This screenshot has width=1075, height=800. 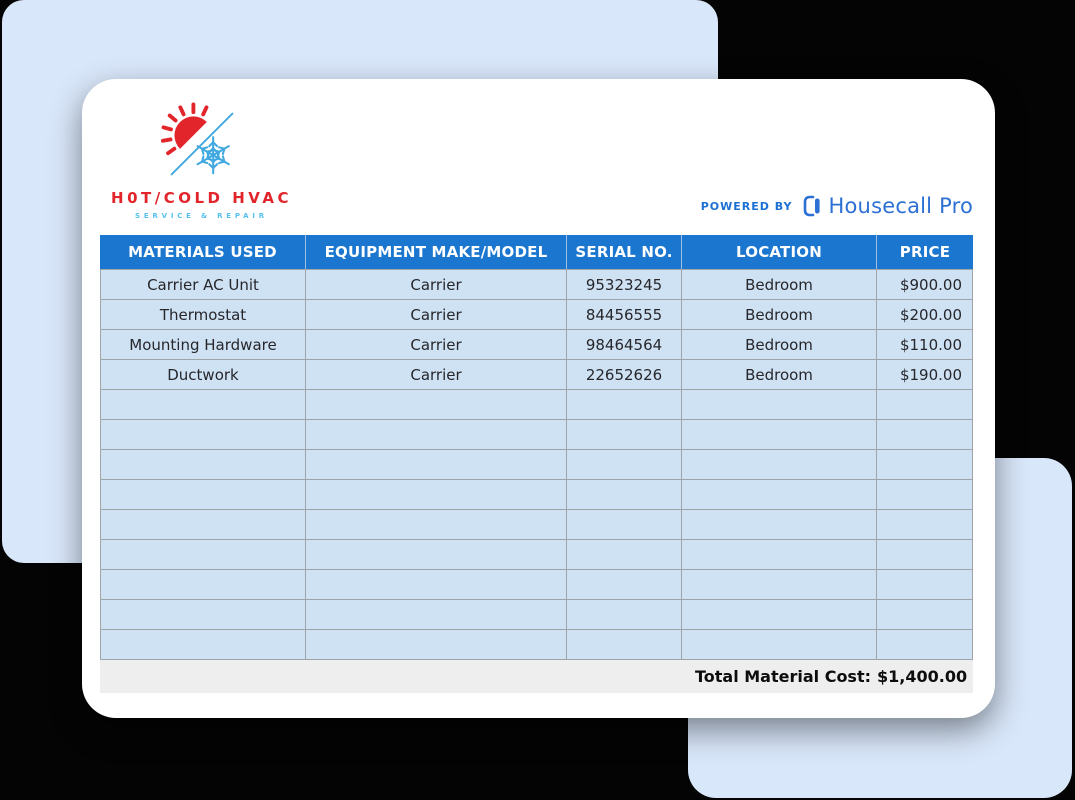 What do you see at coordinates (624, 284) in the screenshot?
I see `cell-serial: 95323245` at bounding box center [624, 284].